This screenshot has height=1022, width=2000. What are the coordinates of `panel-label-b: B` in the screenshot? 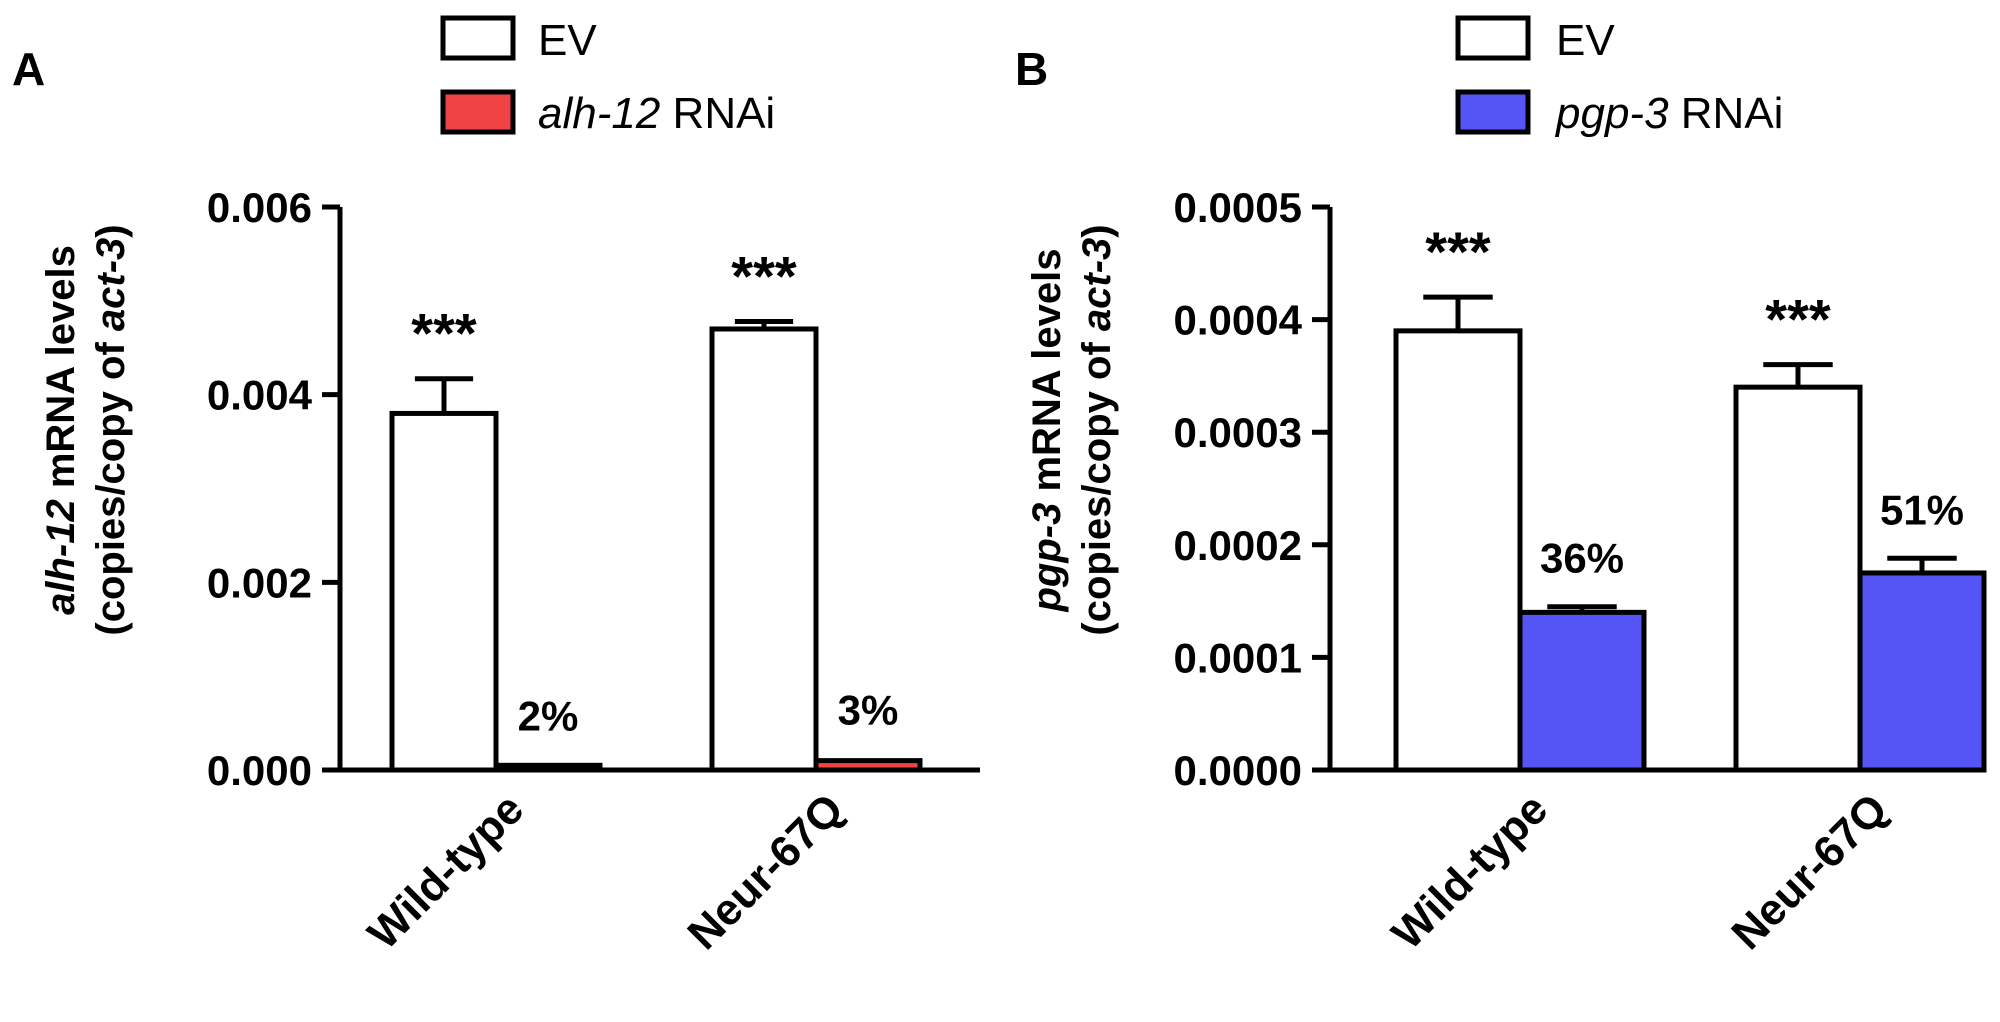 It's located at (1031, 69).